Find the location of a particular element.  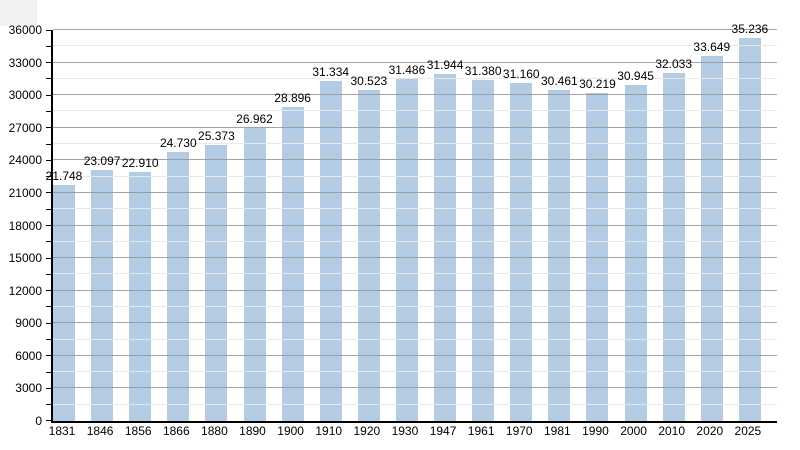

bar-value-label: 28.896 is located at coordinates (292, 98).